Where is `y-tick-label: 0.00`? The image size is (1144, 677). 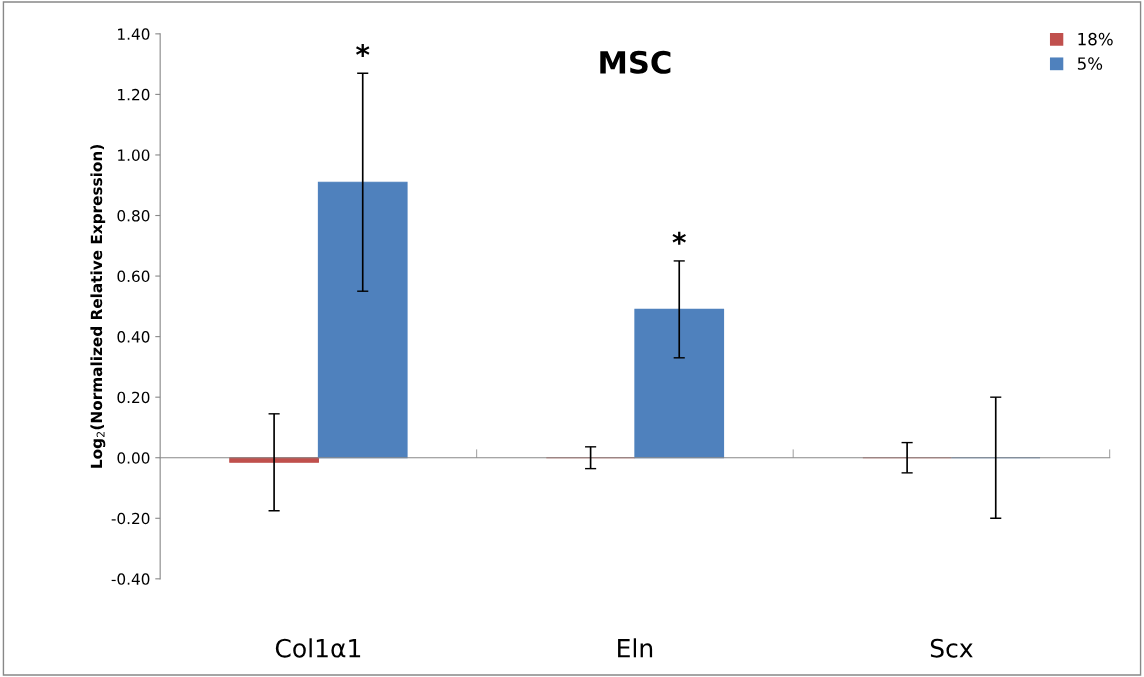 y-tick-label: 0.00 is located at coordinates (133, 458).